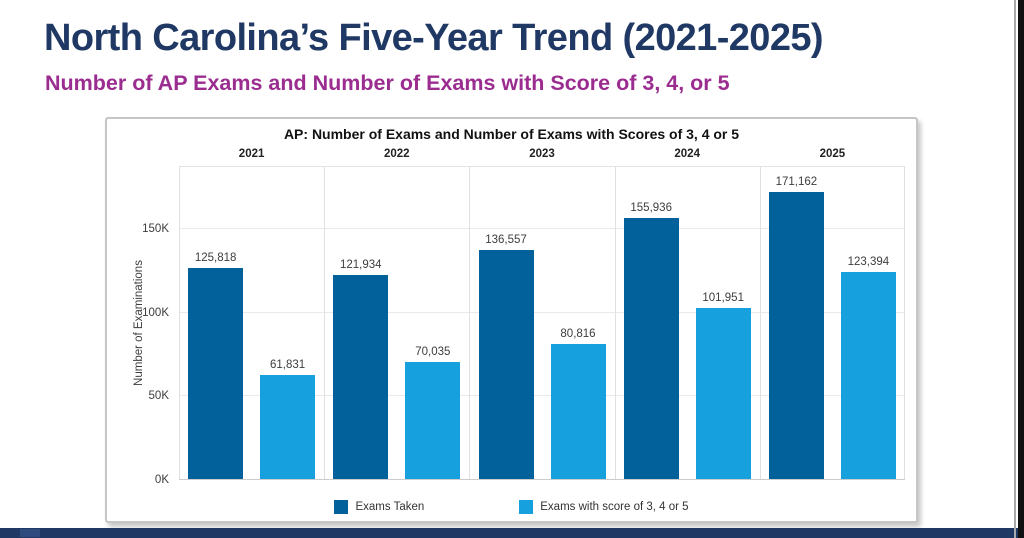 The image size is (1024, 538). I want to click on y-tick-150K: 150K, so click(155, 228).